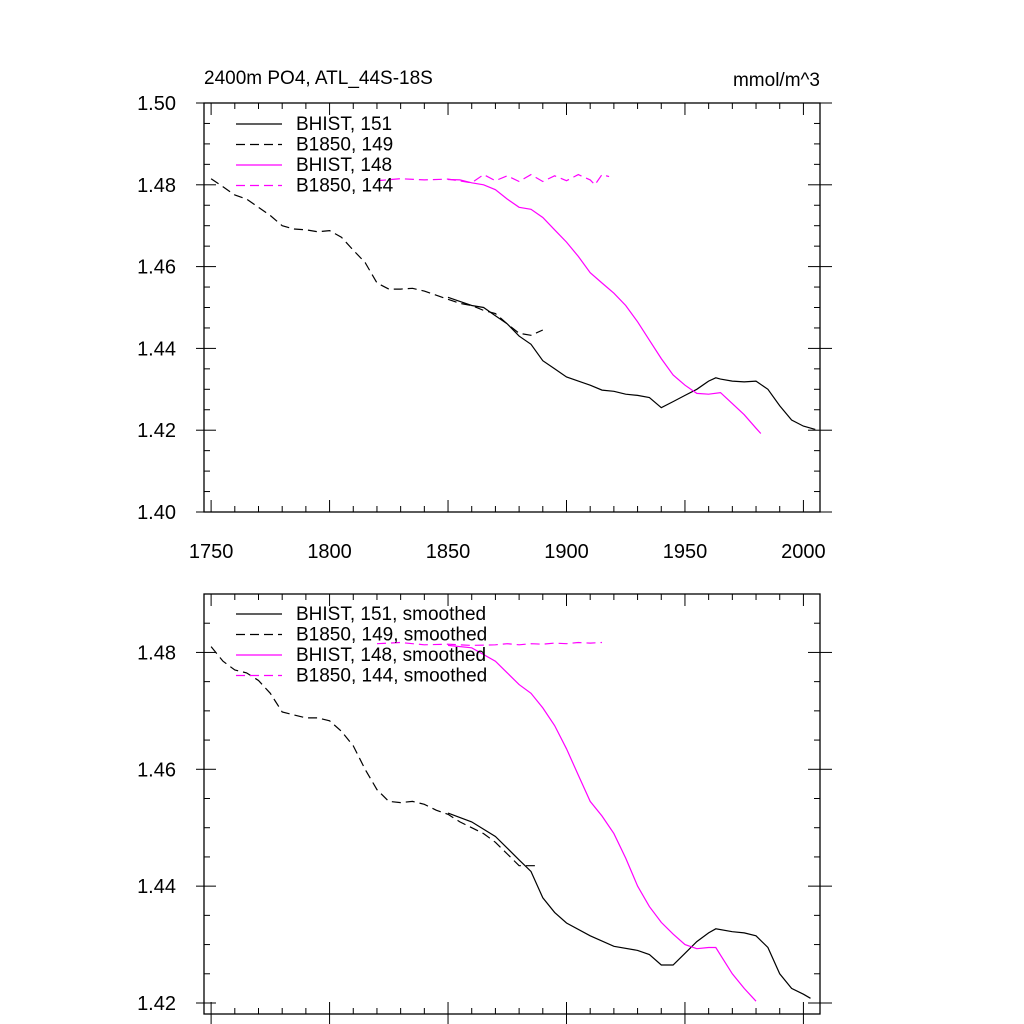 The height and width of the screenshot is (1024, 1024). Describe the element at coordinates (391, 635) in the screenshot. I see `legend-label: B1850, 149, smoothed` at that location.